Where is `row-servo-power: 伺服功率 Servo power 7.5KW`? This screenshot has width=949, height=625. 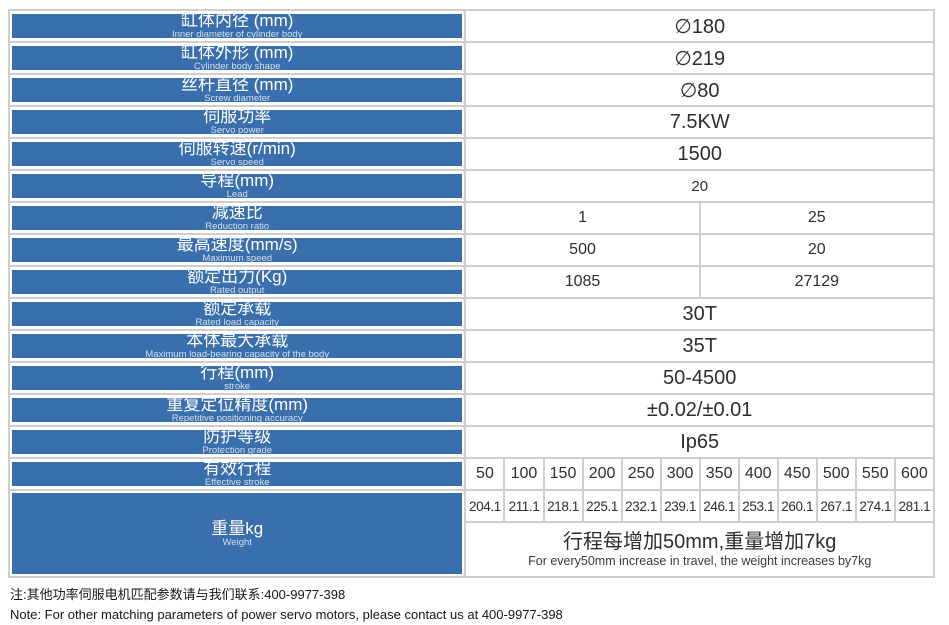 row-servo-power: 伺服功率 Servo power 7.5KW is located at coordinates (471, 122).